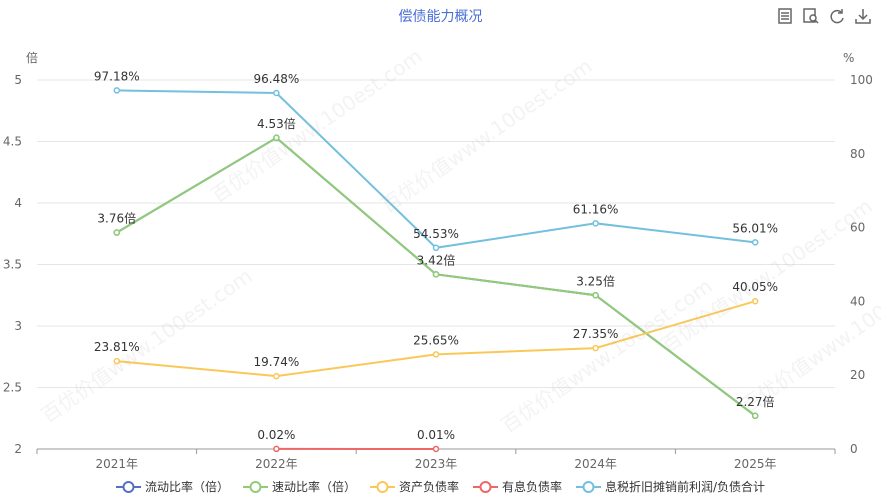 The height and width of the screenshot is (500, 881). I want to click on data-label: 54.53%, so click(436, 234).